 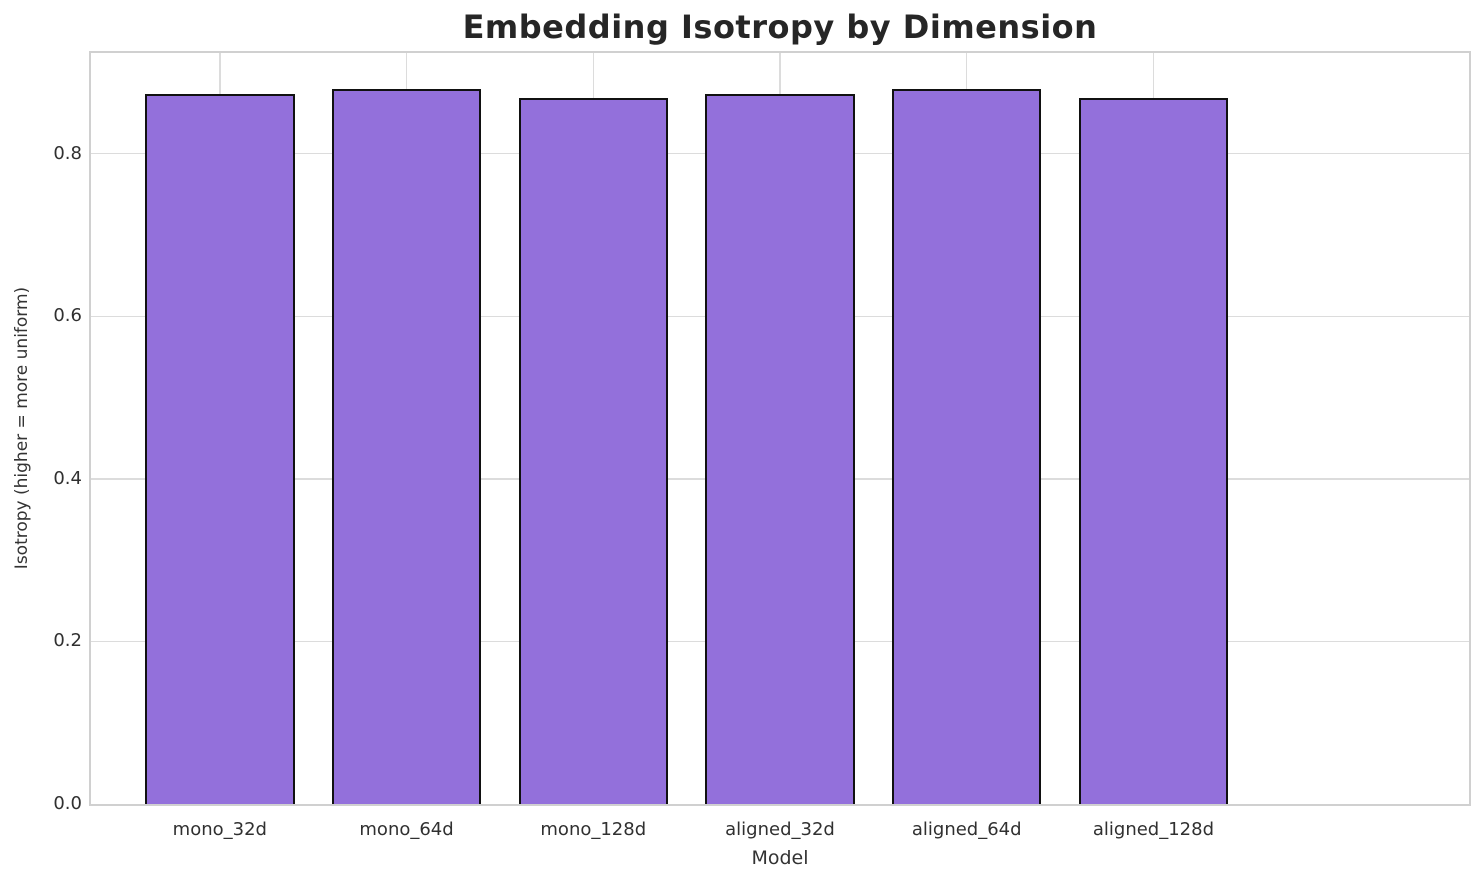 I want to click on y-tick-label: 0.2, so click(x=67, y=641).